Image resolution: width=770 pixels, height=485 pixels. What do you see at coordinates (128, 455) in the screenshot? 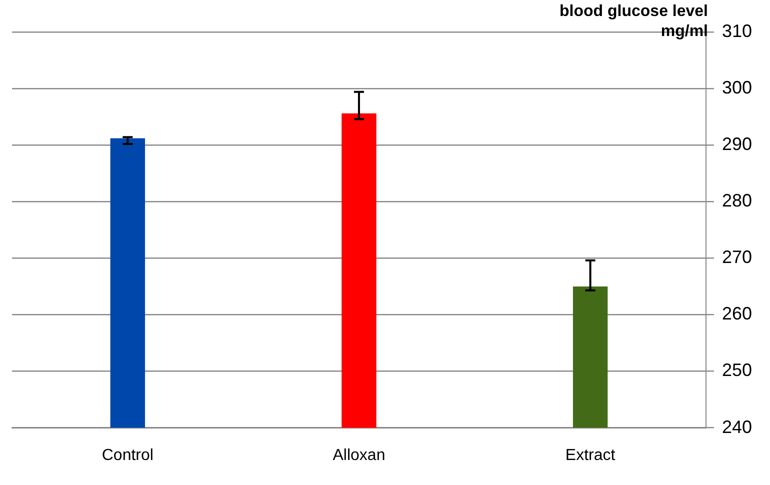
I see `x-tick-label: Control` at bounding box center [128, 455].